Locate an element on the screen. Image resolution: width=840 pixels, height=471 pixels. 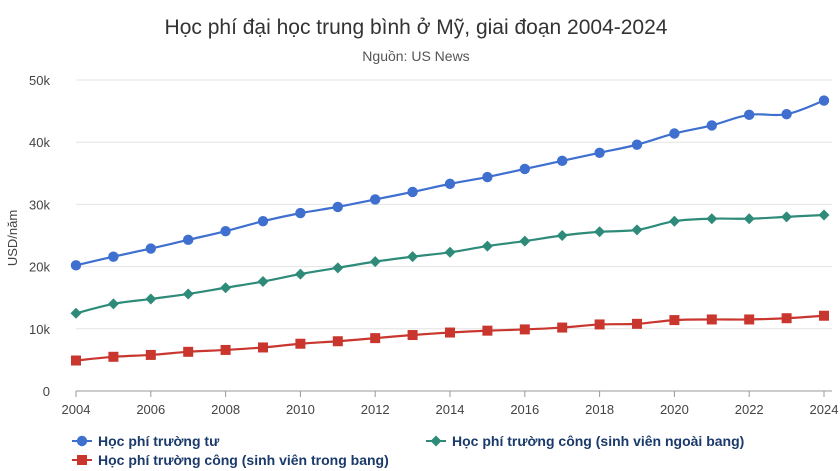
y-tick-label: 0 is located at coordinates (46, 391).